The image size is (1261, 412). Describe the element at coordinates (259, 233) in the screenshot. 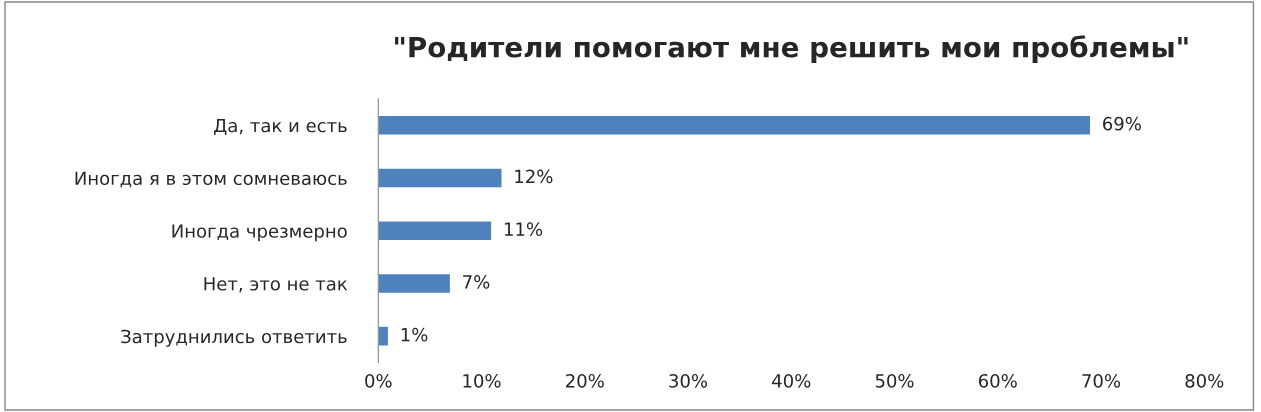

I see `y-tick-label: Иногда чрезмерно` at that location.